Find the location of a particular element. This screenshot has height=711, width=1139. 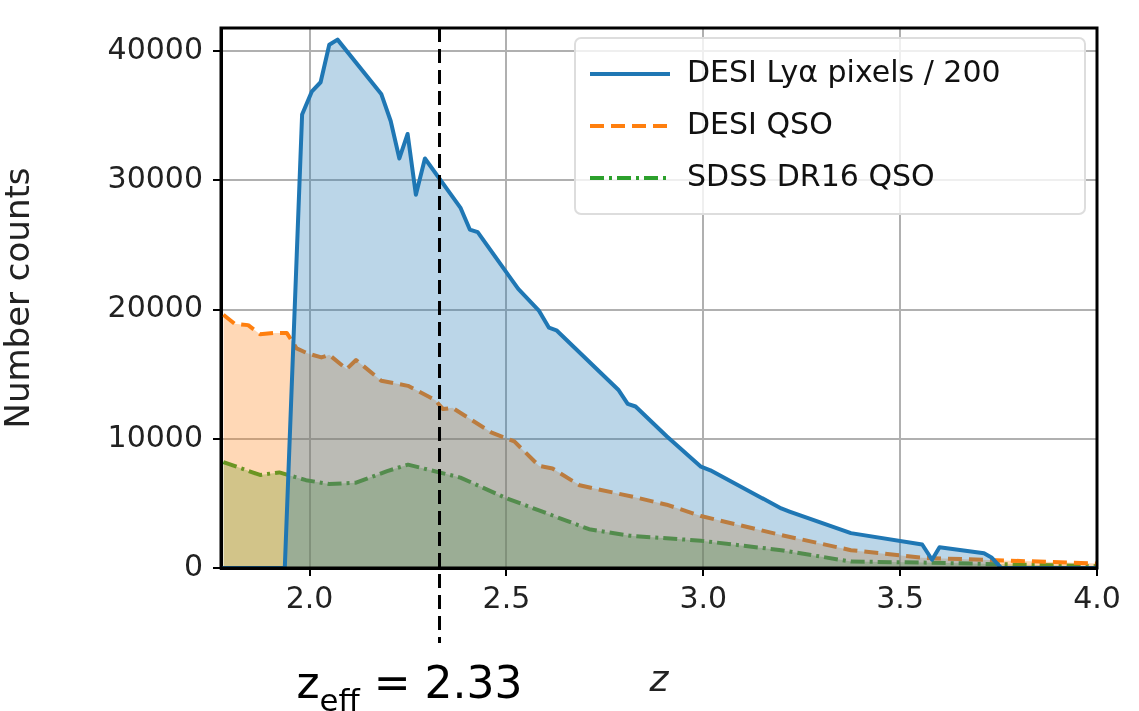

y-tick-label: 10000 is located at coordinates (155, 436).